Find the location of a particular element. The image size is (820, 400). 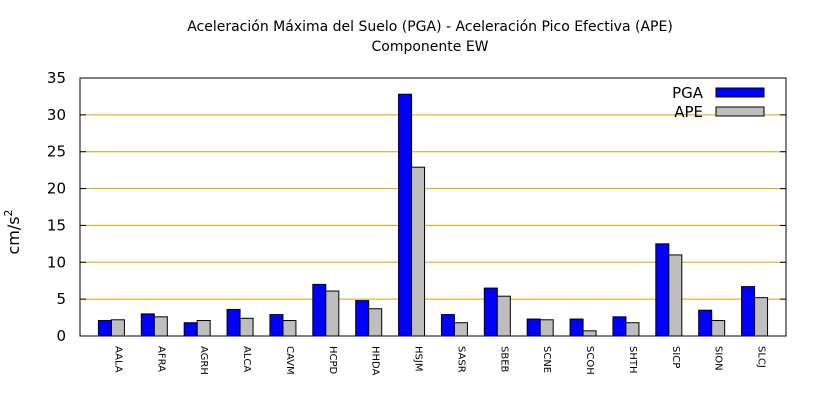

x-tick-label: SCNE is located at coordinates (546, 359).